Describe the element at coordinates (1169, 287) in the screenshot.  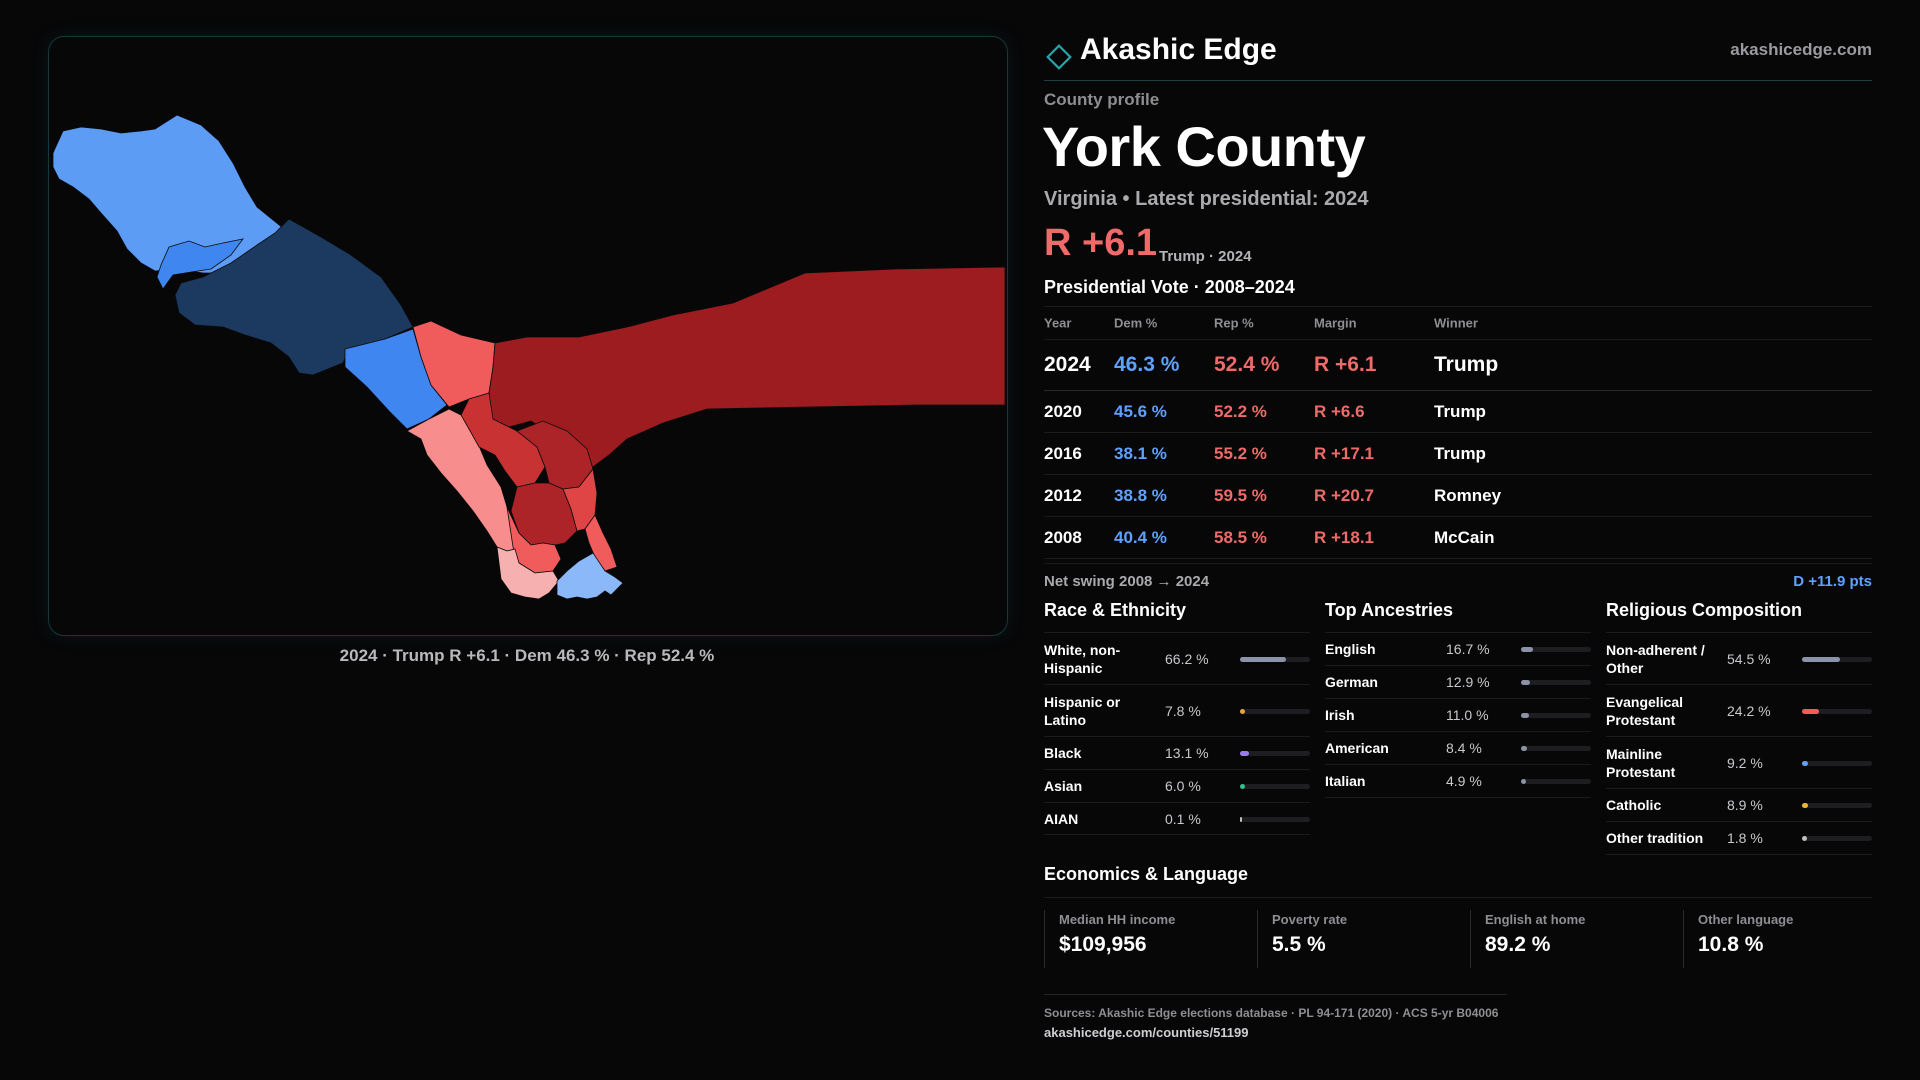
I see `votes-section-title: Presidential Vote · 2008–2024` at that location.